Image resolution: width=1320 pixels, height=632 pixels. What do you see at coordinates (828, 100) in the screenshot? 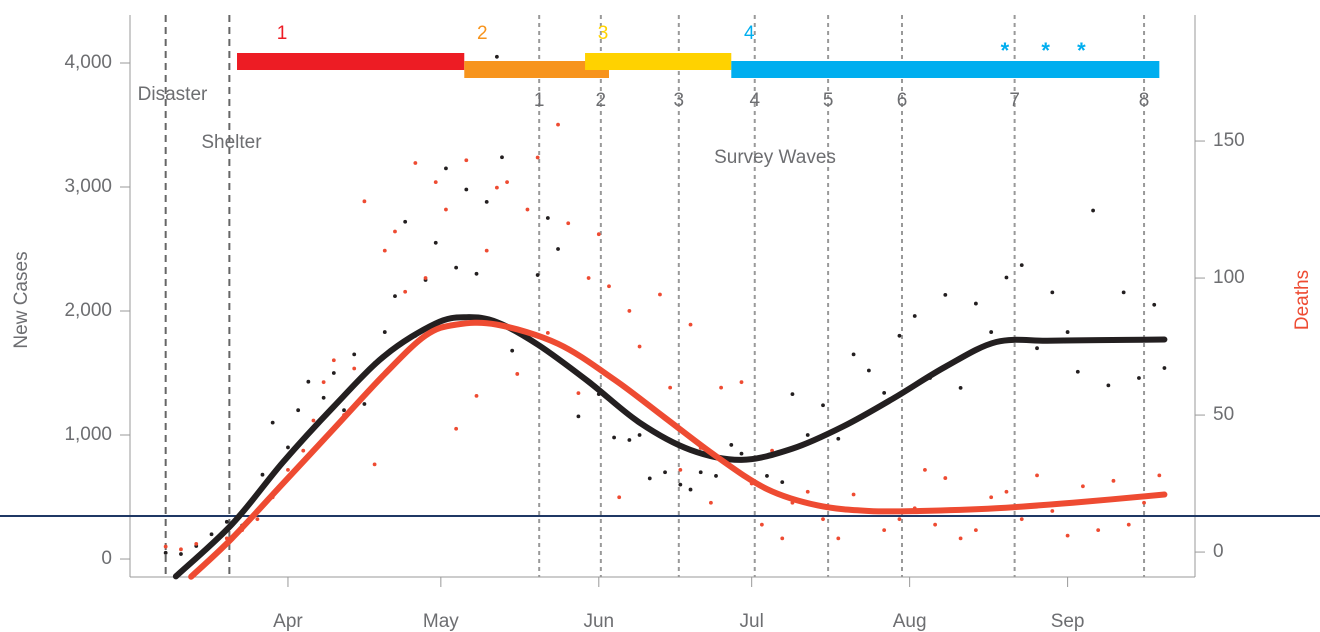
I see `wave-label: 5` at bounding box center [828, 100].